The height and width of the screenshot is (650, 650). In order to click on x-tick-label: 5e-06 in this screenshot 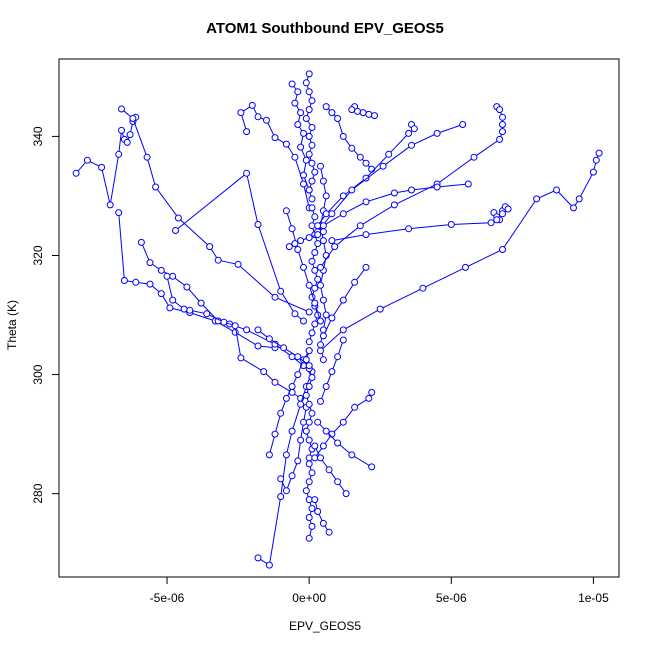, I will do `click(451, 598)`.